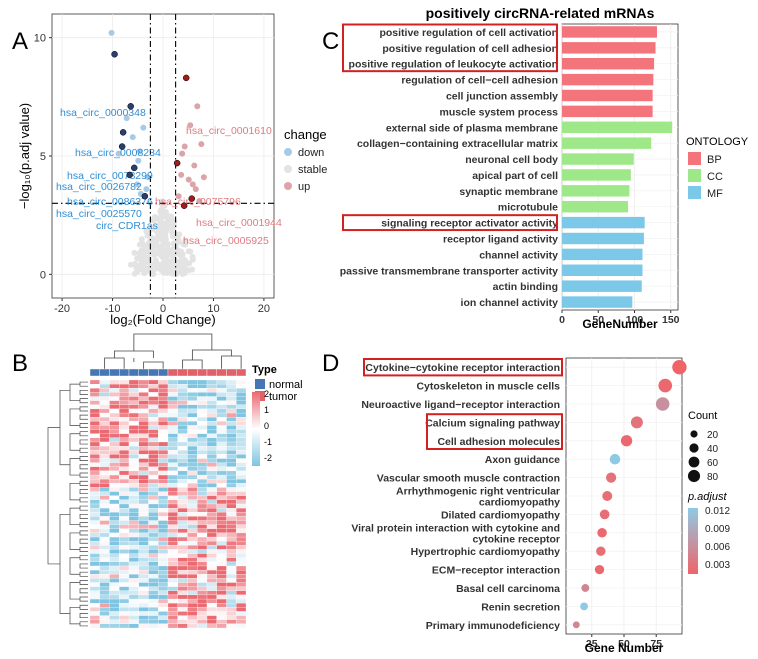 This screenshot has height=659, width=758. Describe the element at coordinates (502, 97) in the screenshot. I see `category-label: cell junction assembly` at that location.